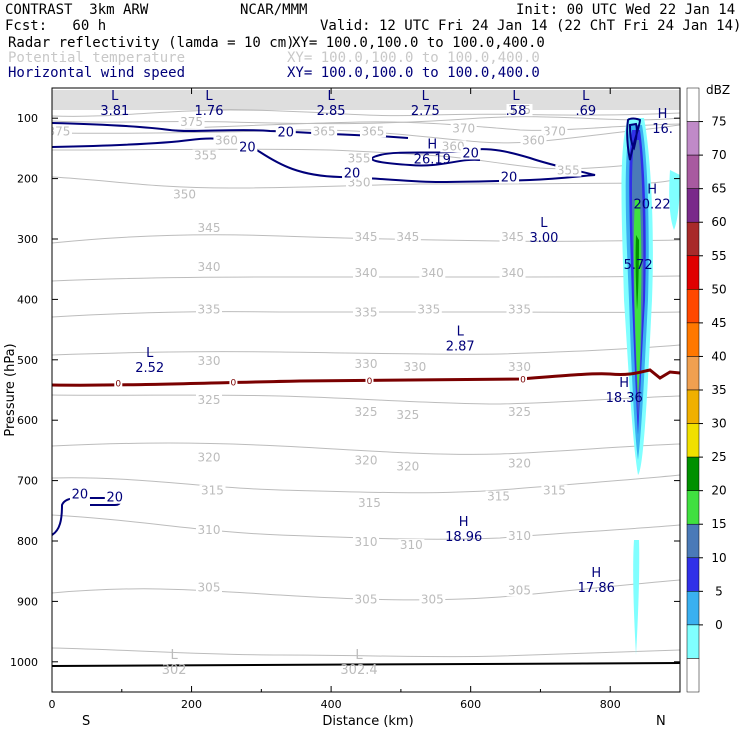  Describe the element at coordinates (718, 222) in the screenshot. I see `colorbar-level: 60` at that location.